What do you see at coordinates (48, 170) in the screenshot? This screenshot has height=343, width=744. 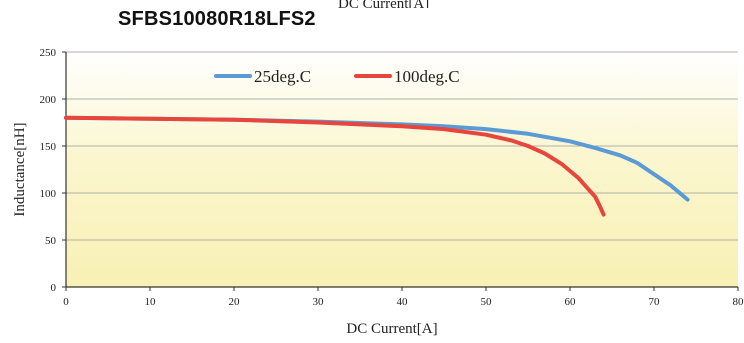 I see `y-tick-labels: 0 50 100 150 200 250` at bounding box center [48, 170].